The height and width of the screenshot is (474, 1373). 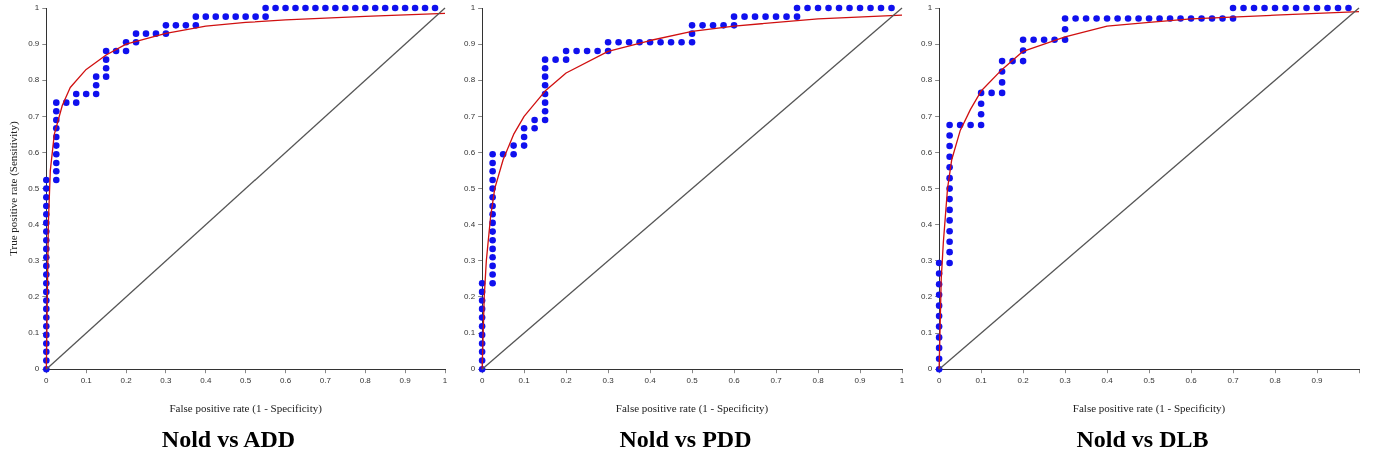 What do you see at coordinates (685, 439) in the screenshot?
I see `text: Nold vs PDD` at bounding box center [685, 439].